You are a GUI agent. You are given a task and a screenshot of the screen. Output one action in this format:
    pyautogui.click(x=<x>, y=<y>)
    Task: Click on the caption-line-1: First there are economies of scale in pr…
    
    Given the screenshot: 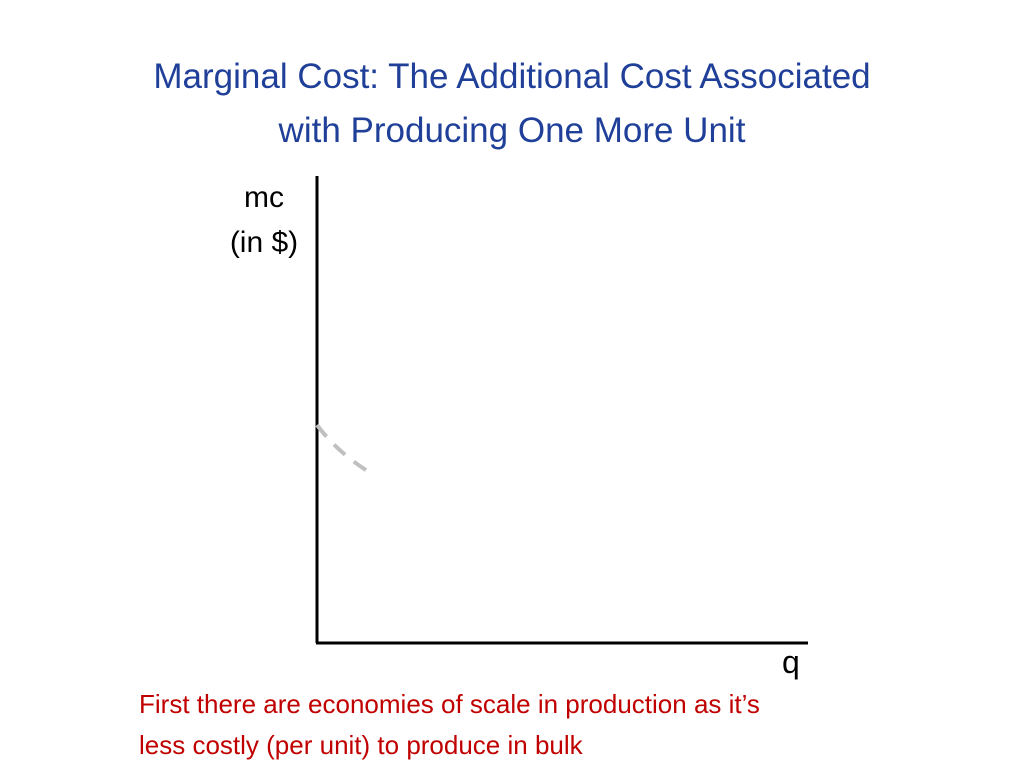 What is the action you would take?
    pyautogui.click(x=449, y=704)
    